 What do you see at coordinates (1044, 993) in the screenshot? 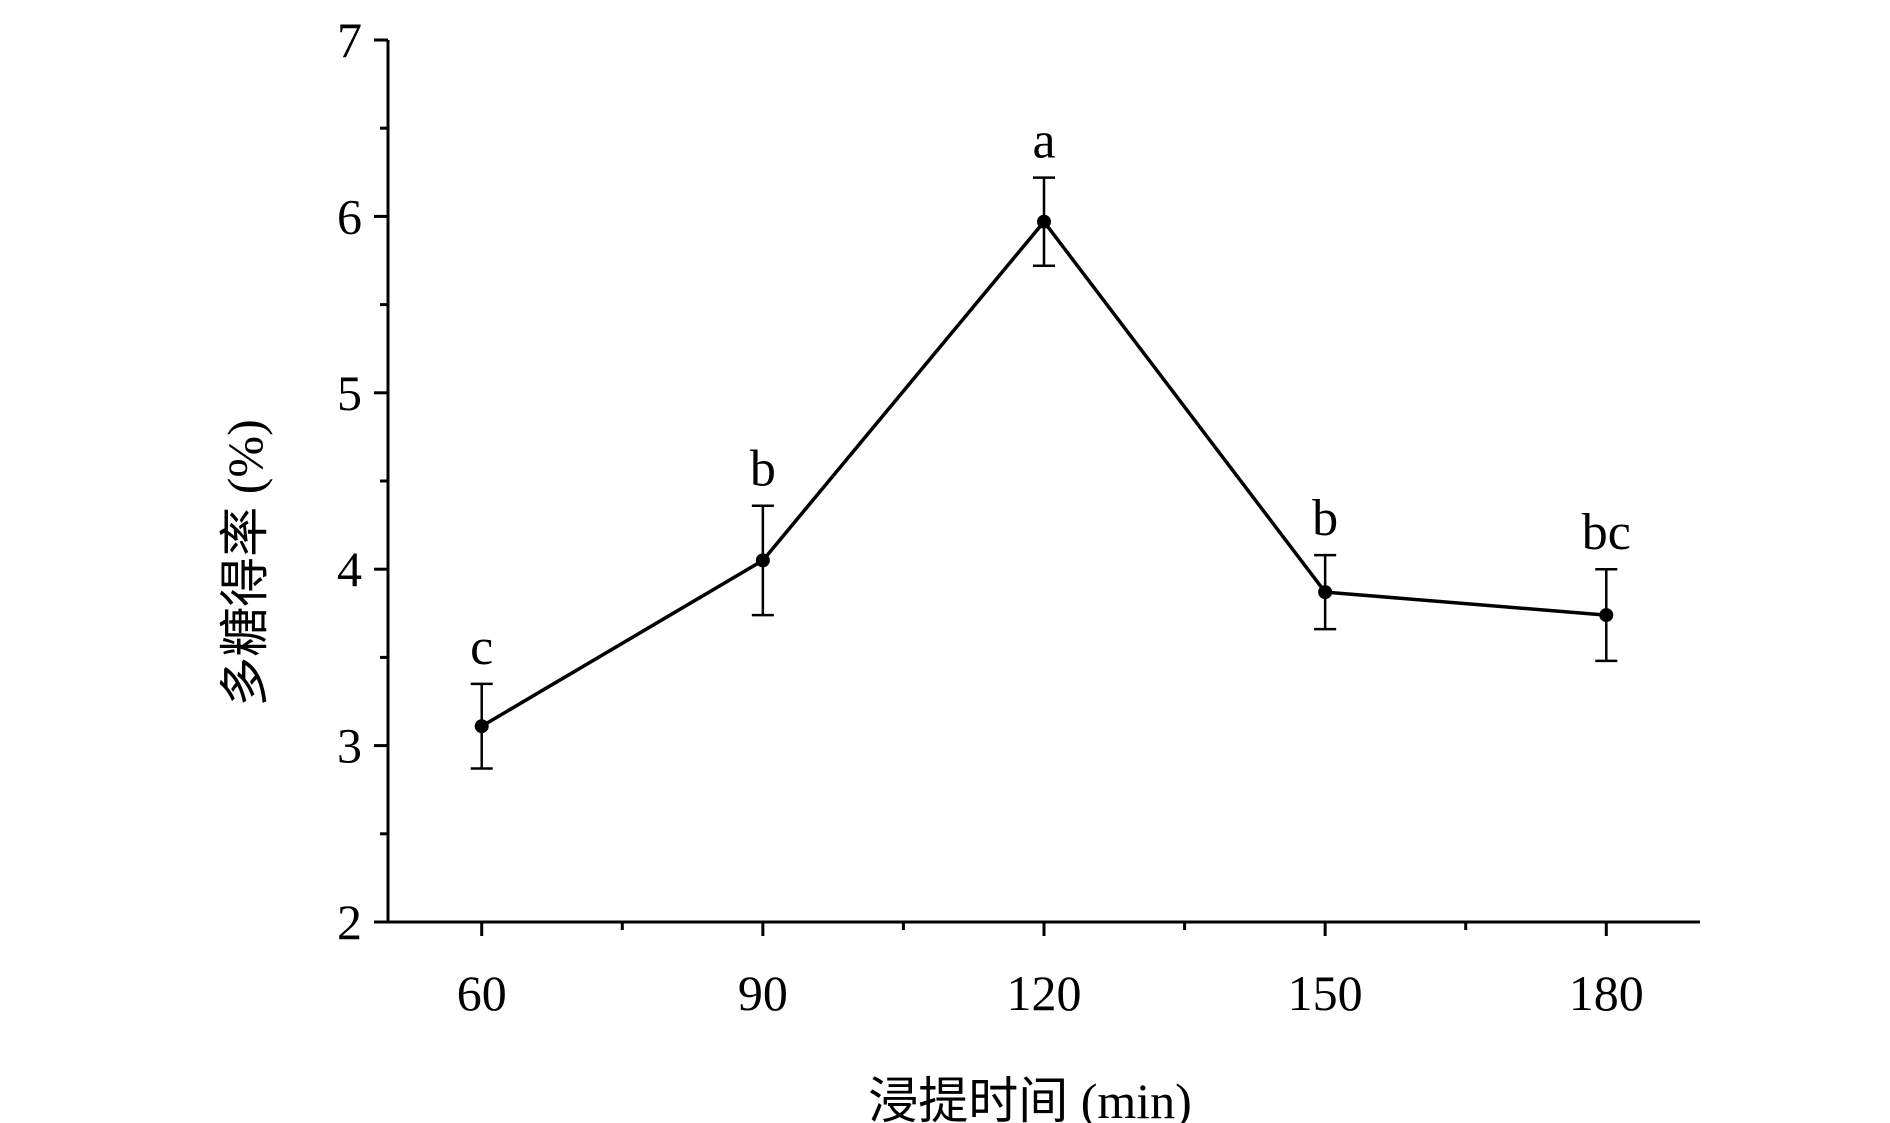
I see `x-tick-label: 120` at bounding box center [1044, 993].